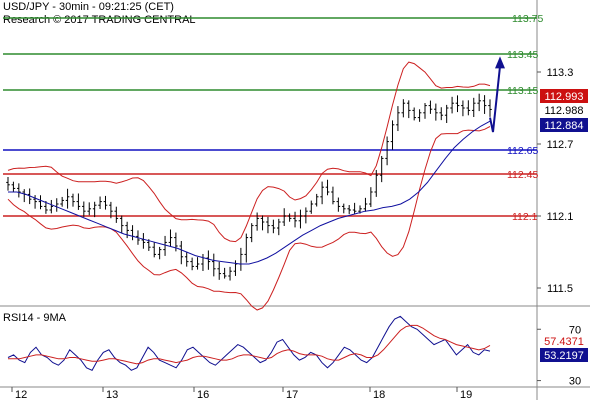 This screenshot has height=400, width=590. I want to click on y-tick-label: 112.1, so click(560, 217).